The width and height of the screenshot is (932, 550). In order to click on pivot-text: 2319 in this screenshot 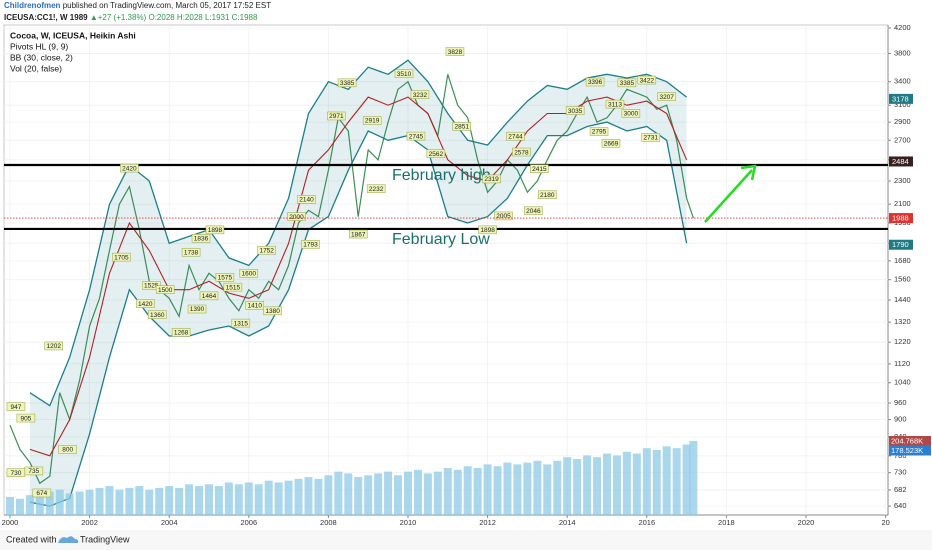, I will do `click(491, 179)`.